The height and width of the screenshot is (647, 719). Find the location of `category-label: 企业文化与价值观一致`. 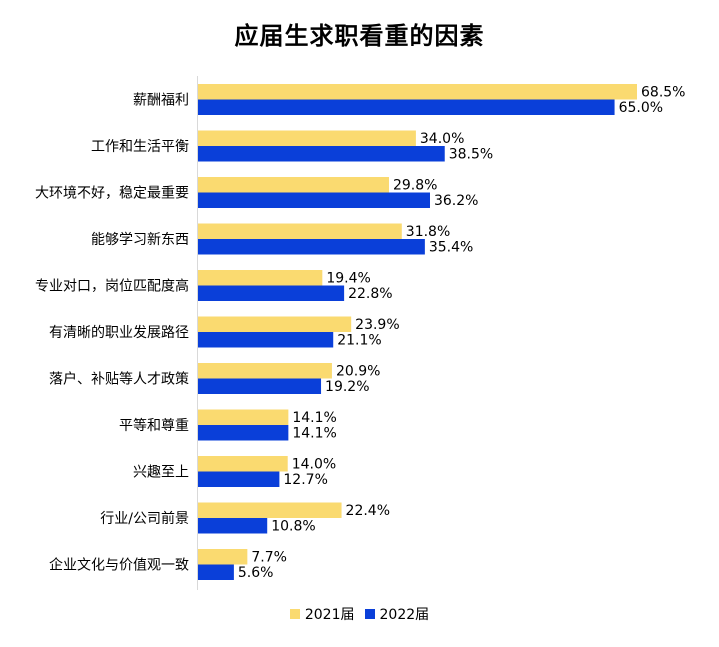

category-label: 企业文化与价值观一致 is located at coordinates (119, 565).